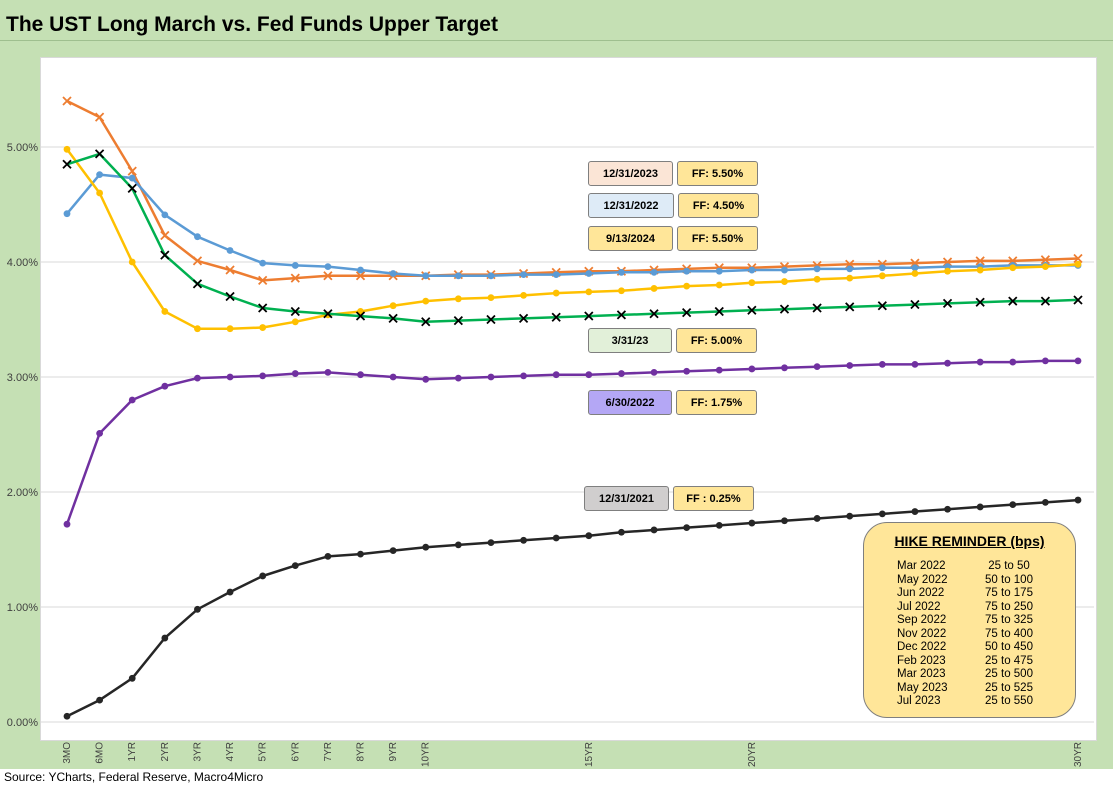 The width and height of the screenshot is (1113, 792). I want to click on hike-value: 75 to 400, so click(1009, 633).